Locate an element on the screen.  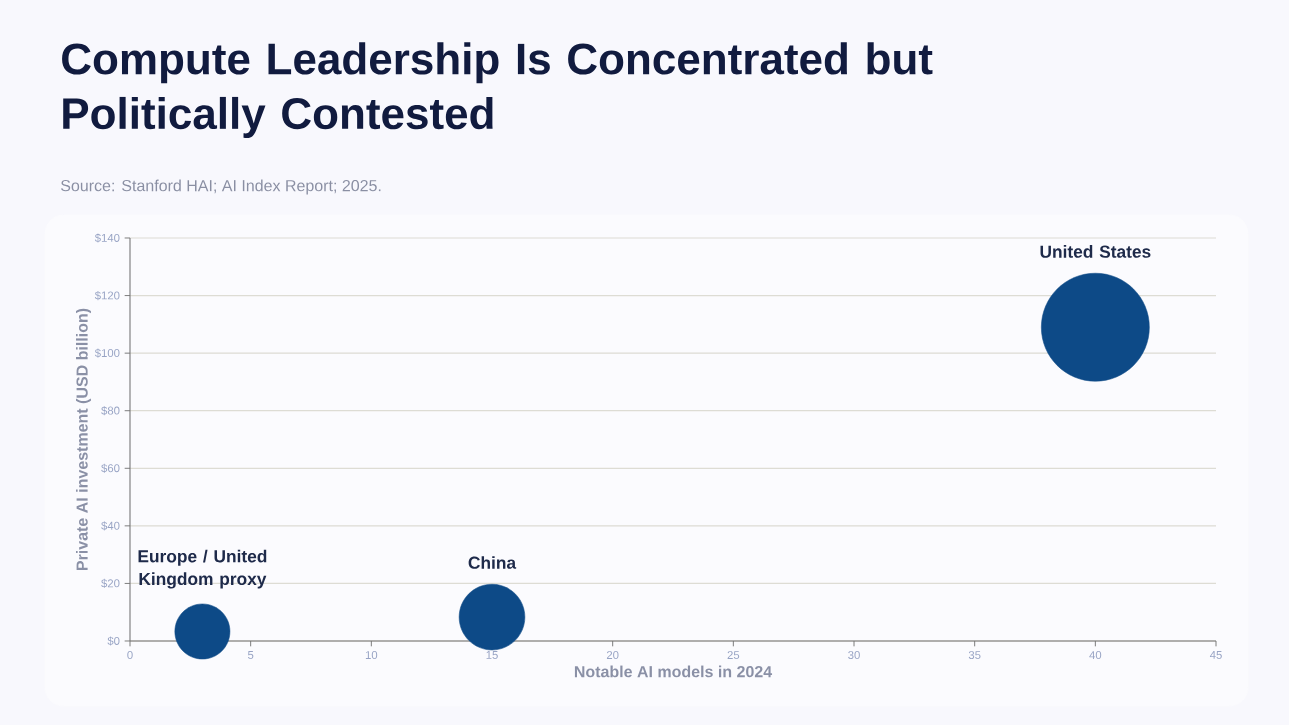
x-tick-label: 5 is located at coordinates (250, 655).